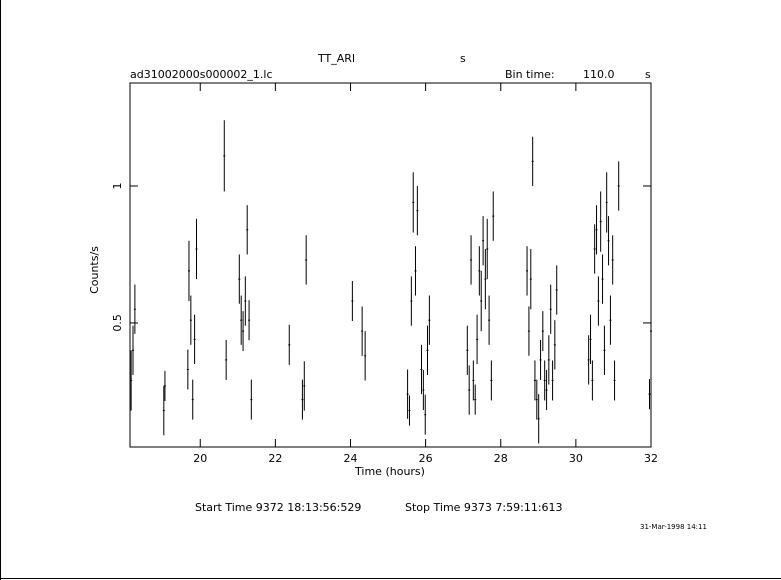 Image resolution: width=781 pixels, height=580 pixels. Describe the element at coordinates (200, 458) in the screenshot. I see `x-tick-label: 20` at that location.